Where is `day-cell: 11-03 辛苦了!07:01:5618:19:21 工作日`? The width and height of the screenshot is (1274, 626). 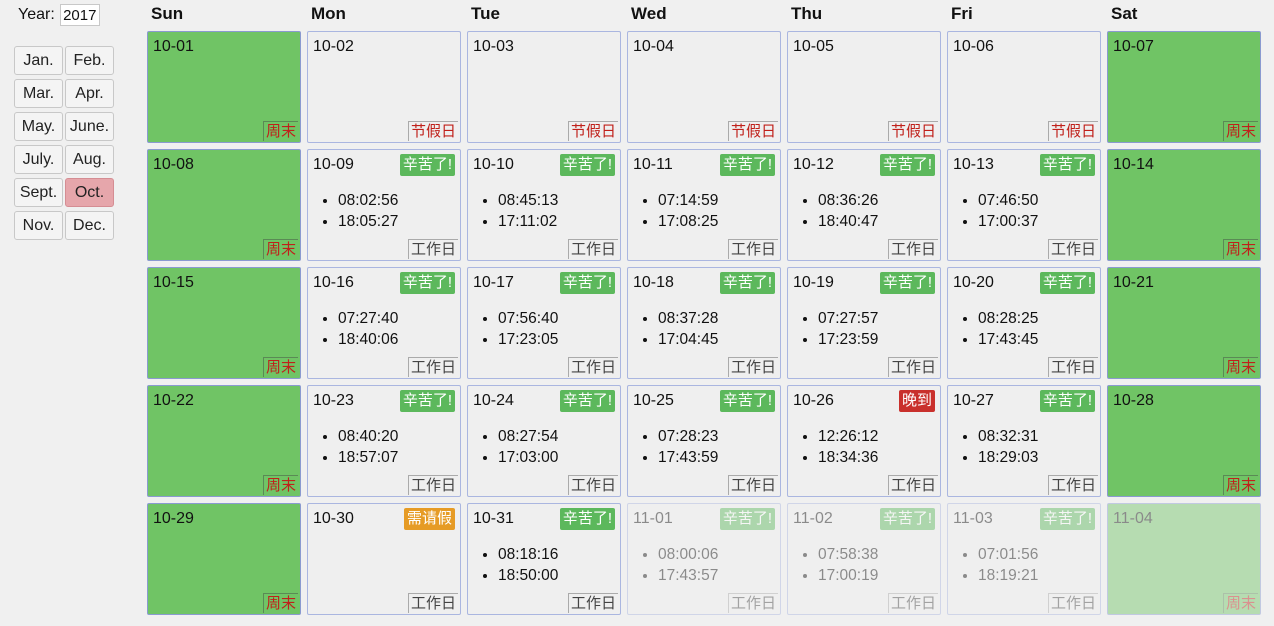 day-cell: 11-03 辛苦了!07:01:5618:19:21 工作日 is located at coordinates (1024, 559).